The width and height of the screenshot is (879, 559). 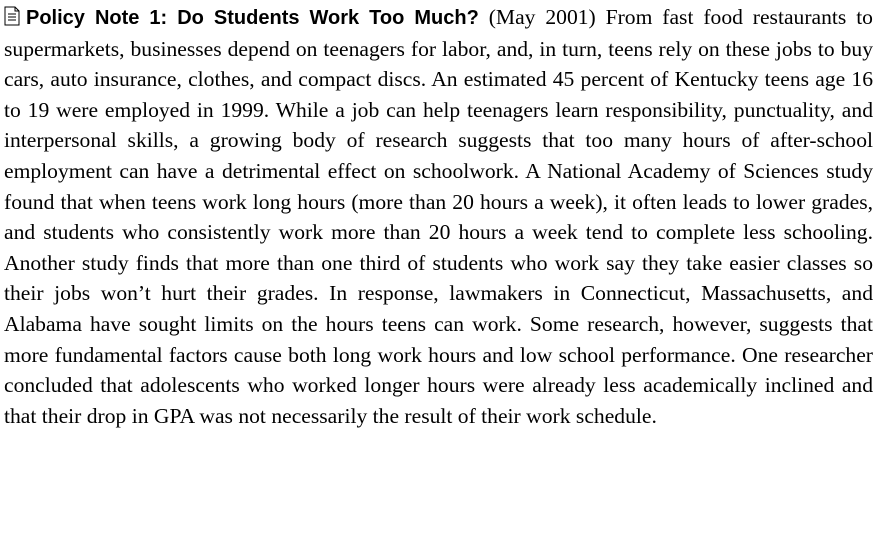 What do you see at coordinates (542, 17) in the screenshot?
I see `note-date: (May 2001)` at bounding box center [542, 17].